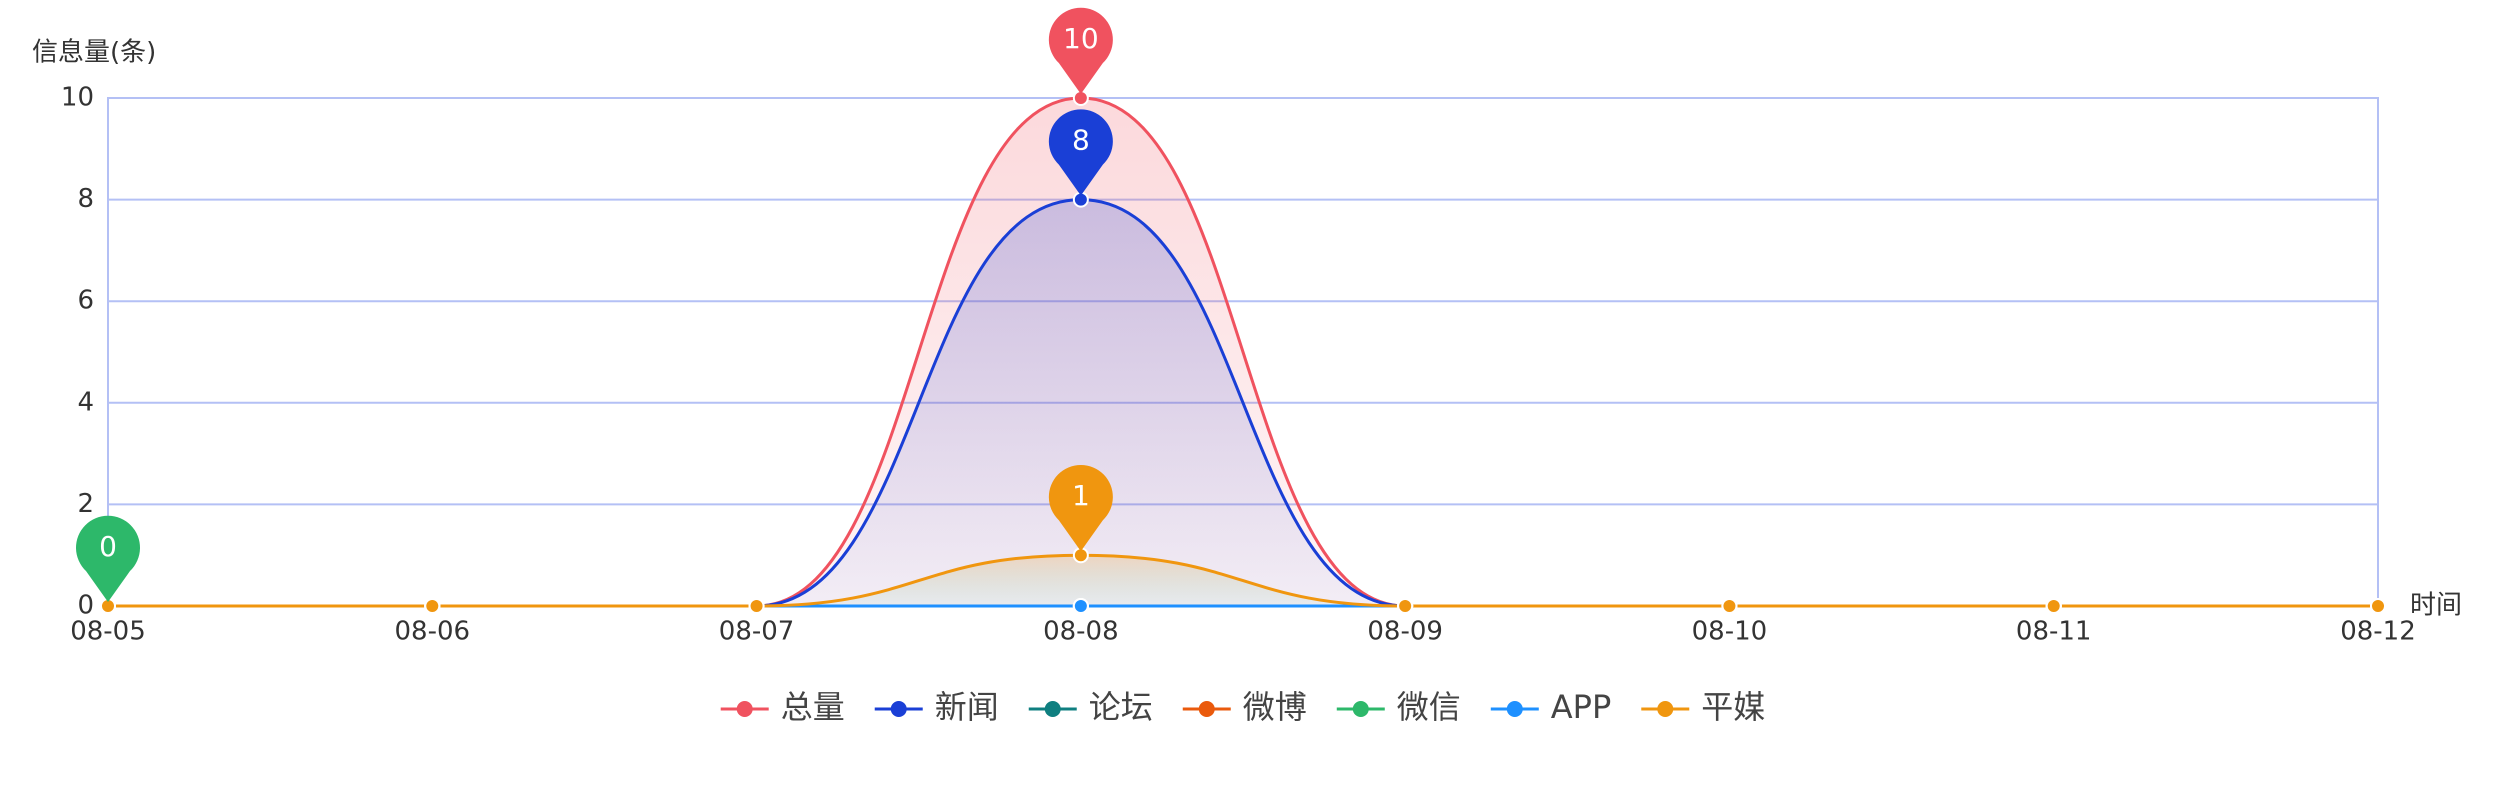 This screenshot has width=2520, height=800. I want to click on legend-label: 平媒, so click(1733, 707).